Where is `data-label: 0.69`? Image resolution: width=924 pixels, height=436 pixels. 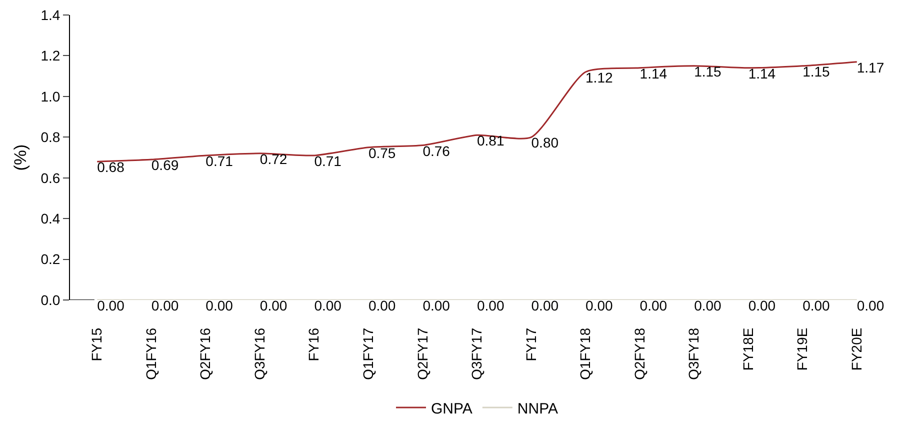
data-label: 0.69 is located at coordinates (165, 165).